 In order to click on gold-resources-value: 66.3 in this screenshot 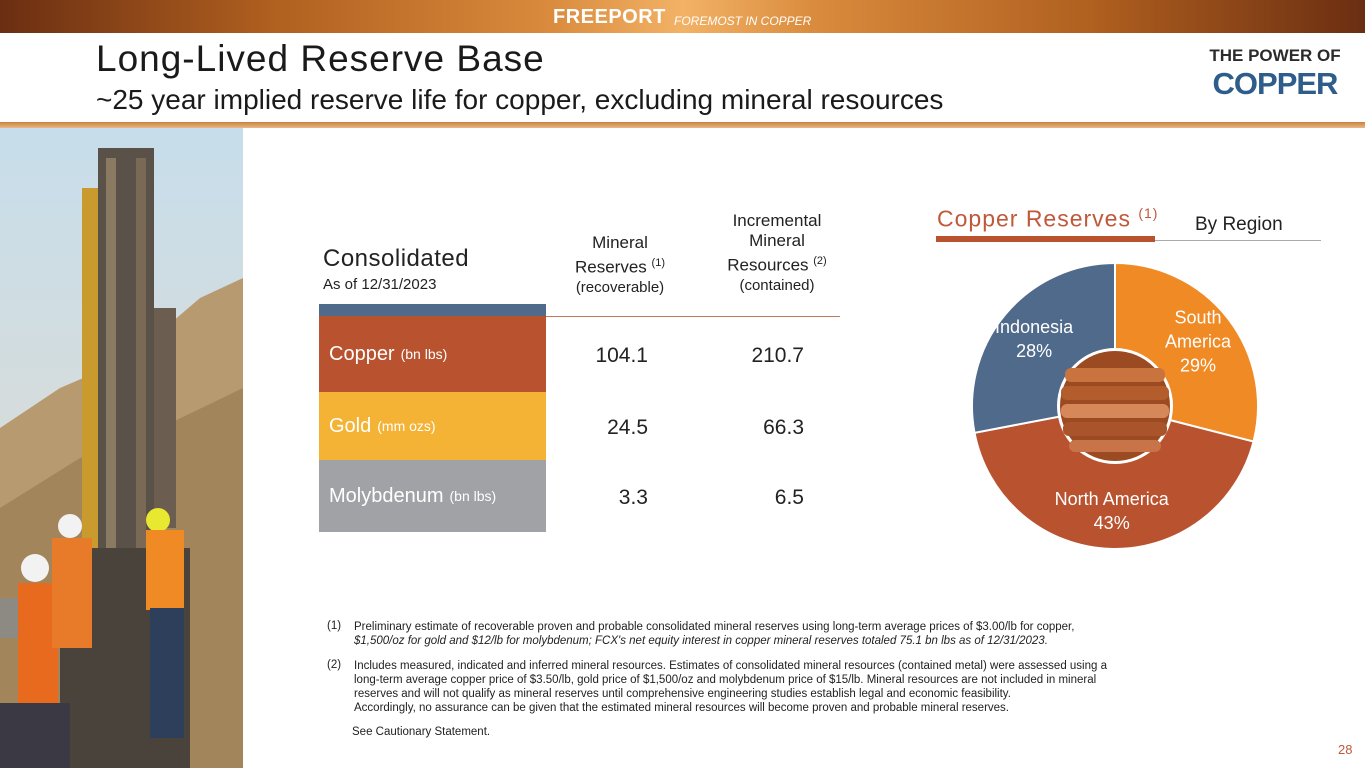, I will do `click(783, 427)`.